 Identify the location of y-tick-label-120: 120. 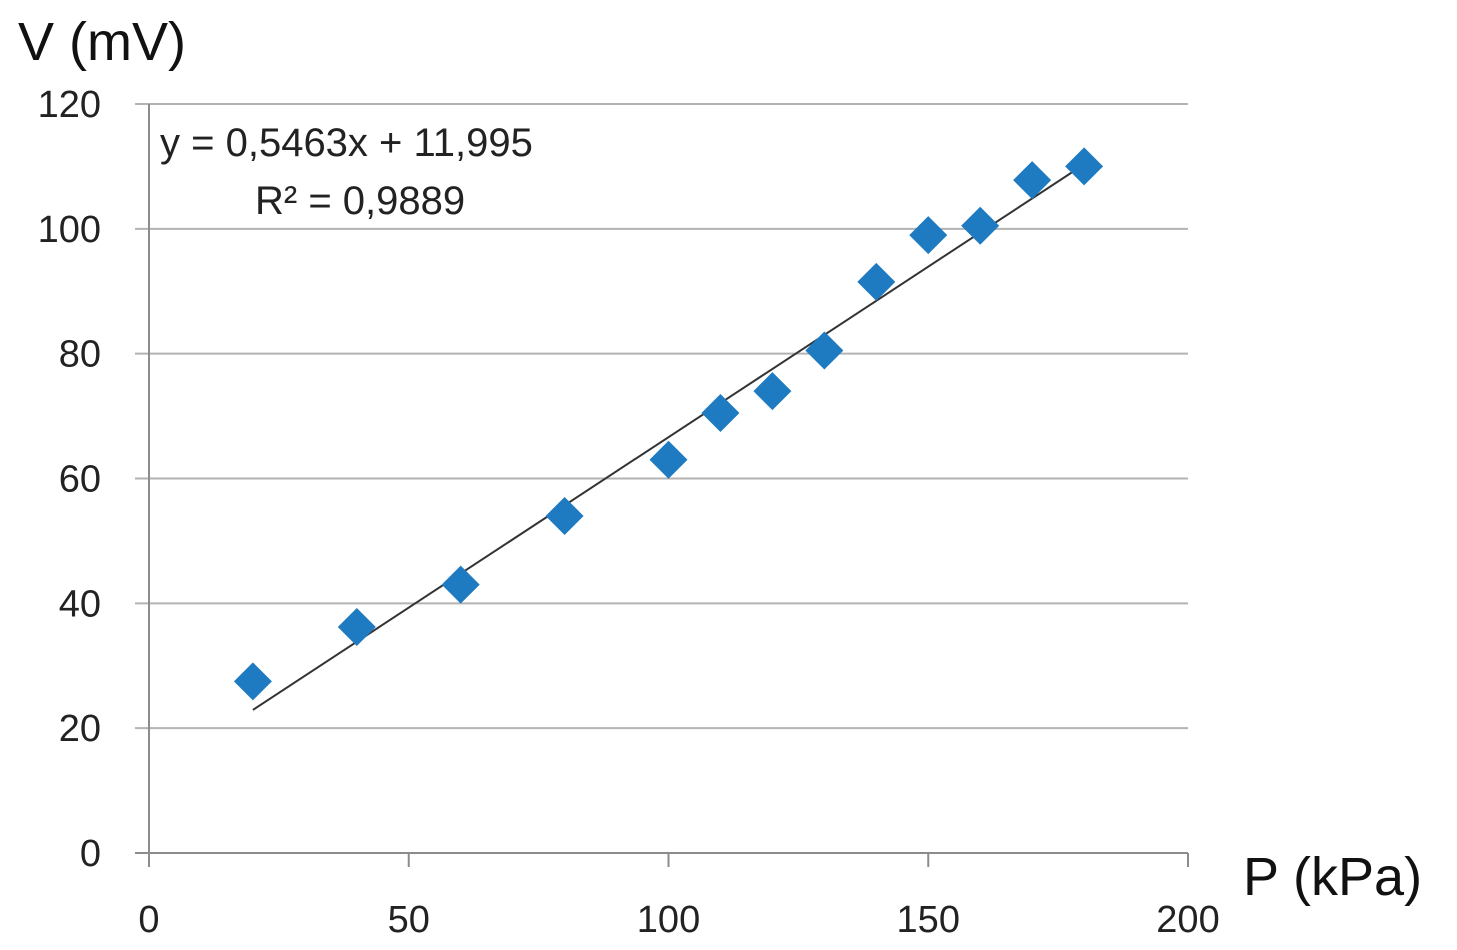
(69, 105).